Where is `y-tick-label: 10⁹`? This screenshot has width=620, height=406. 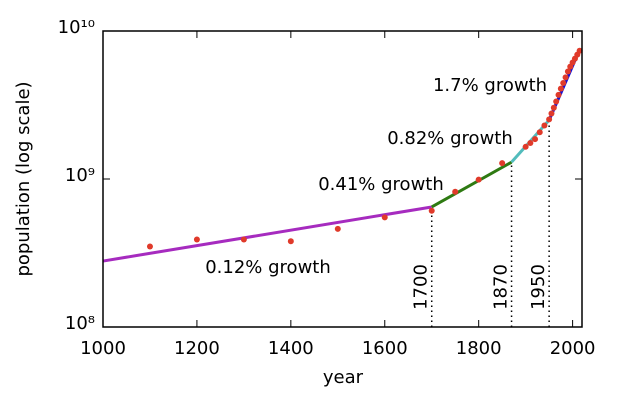 y-tick-label: 10⁹ is located at coordinates (80, 175).